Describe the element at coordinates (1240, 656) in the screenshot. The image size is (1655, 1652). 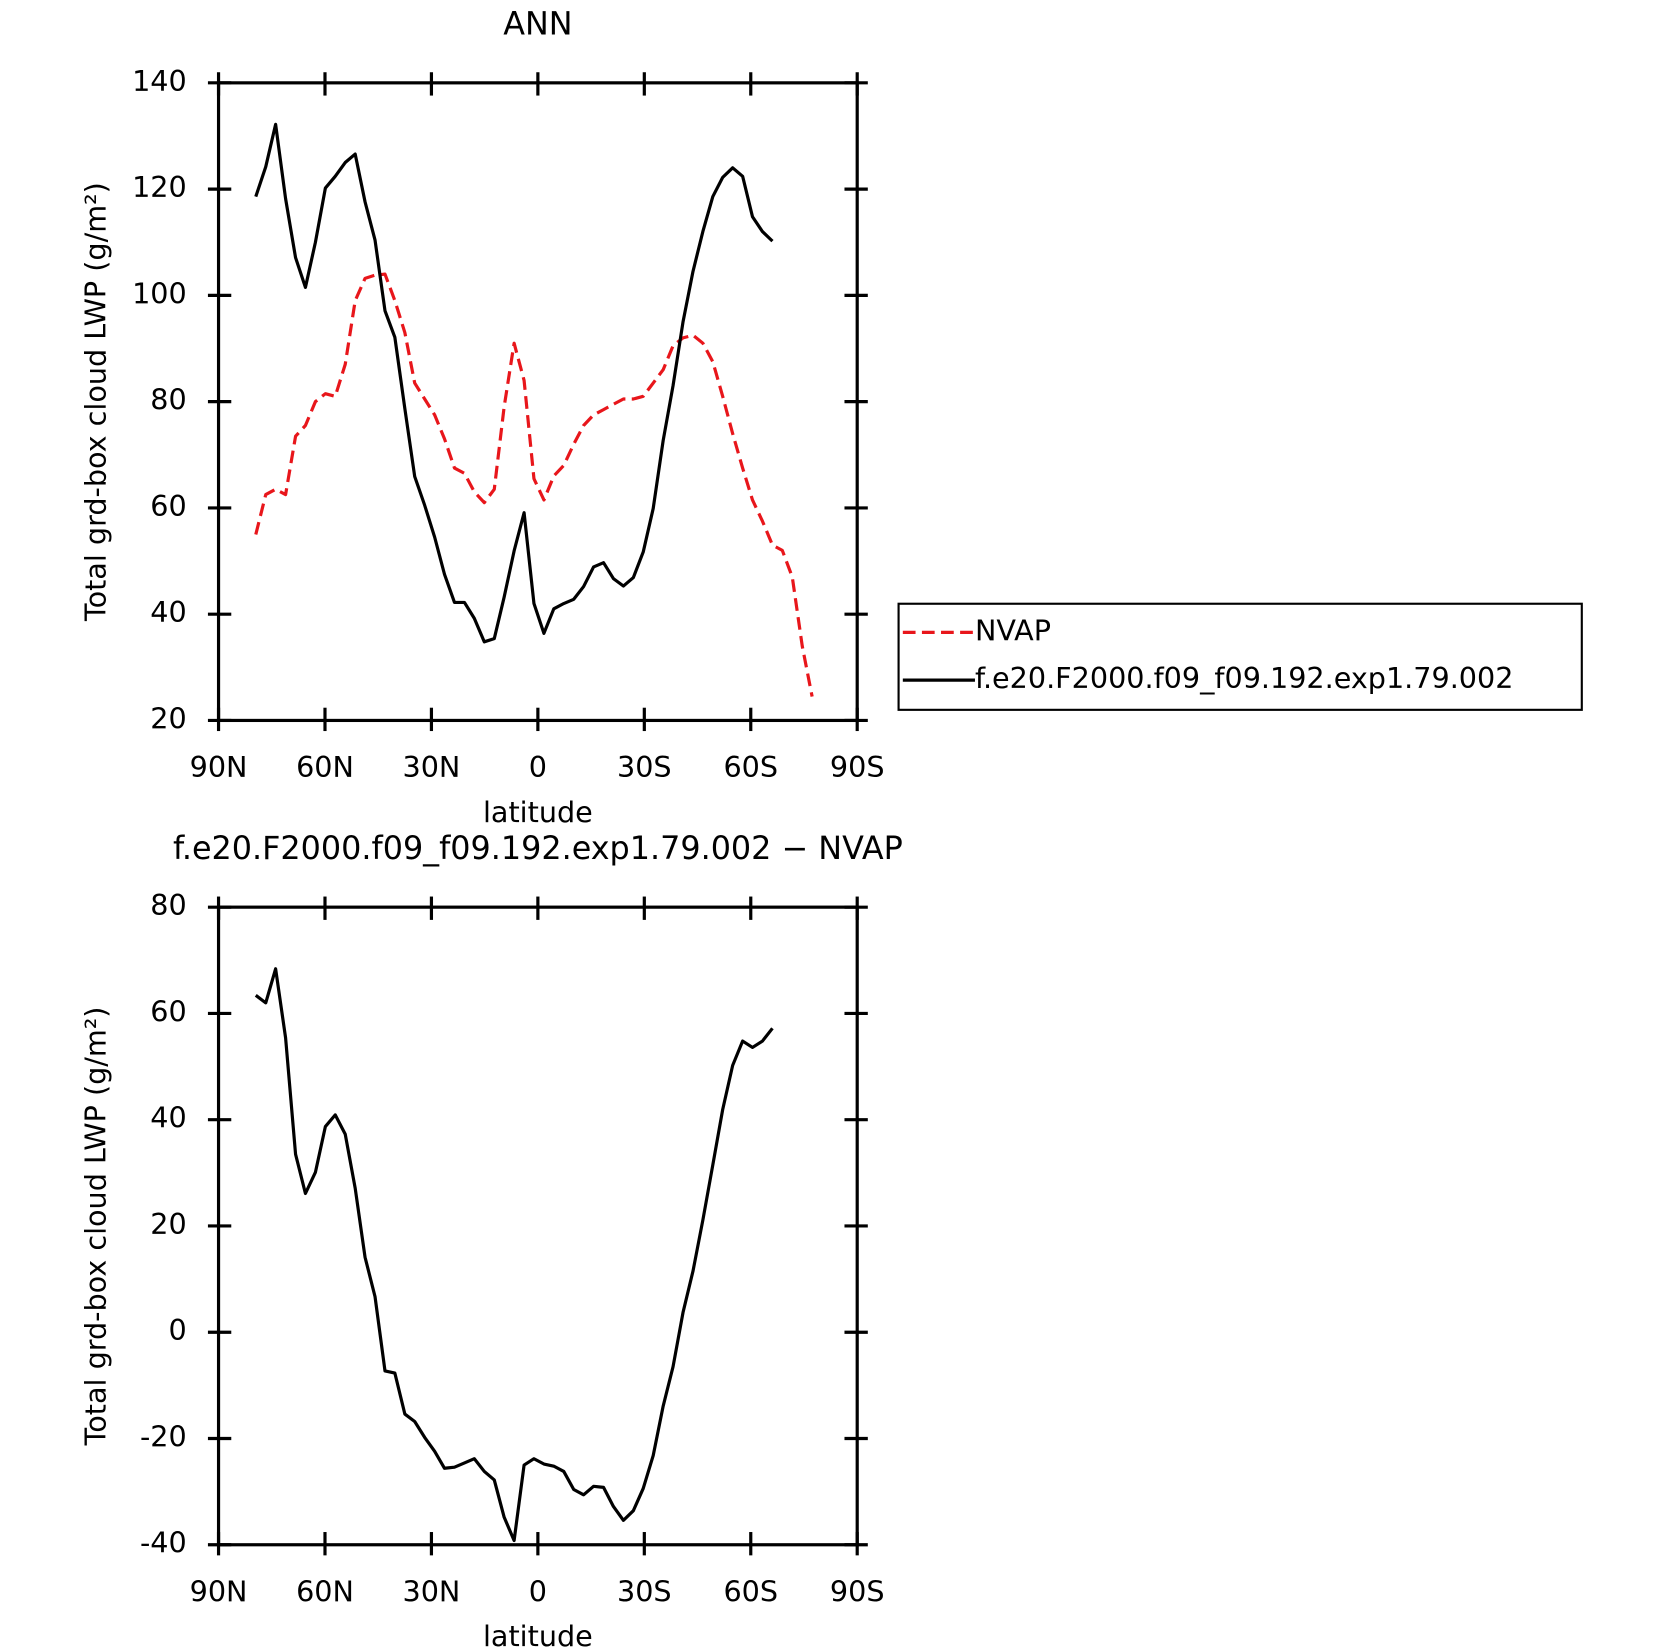
I see `legend-box` at that location.